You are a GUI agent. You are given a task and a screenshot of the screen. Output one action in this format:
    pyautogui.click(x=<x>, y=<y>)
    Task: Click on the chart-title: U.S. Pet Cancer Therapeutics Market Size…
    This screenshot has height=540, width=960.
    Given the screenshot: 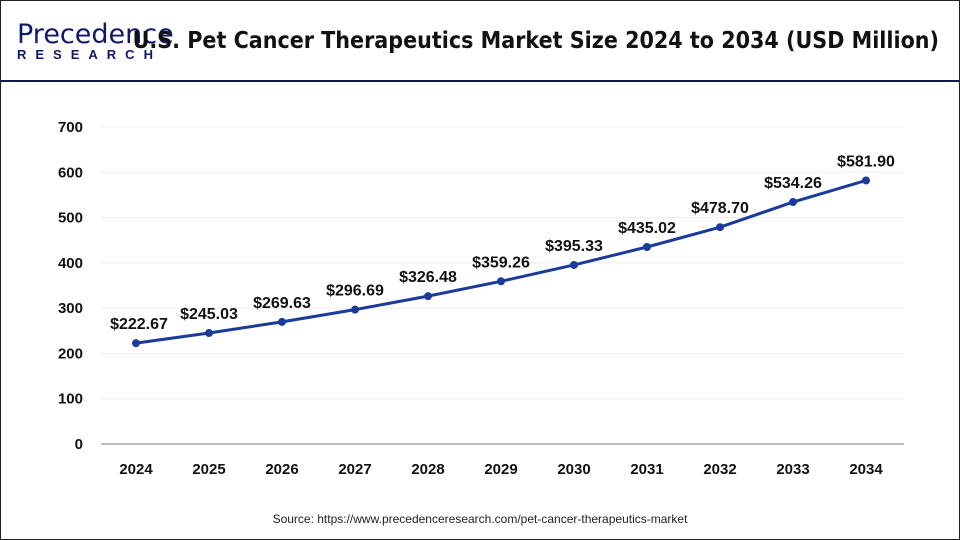 What is the action you would take?
    pyautogui.click(x=535, y=41)
    